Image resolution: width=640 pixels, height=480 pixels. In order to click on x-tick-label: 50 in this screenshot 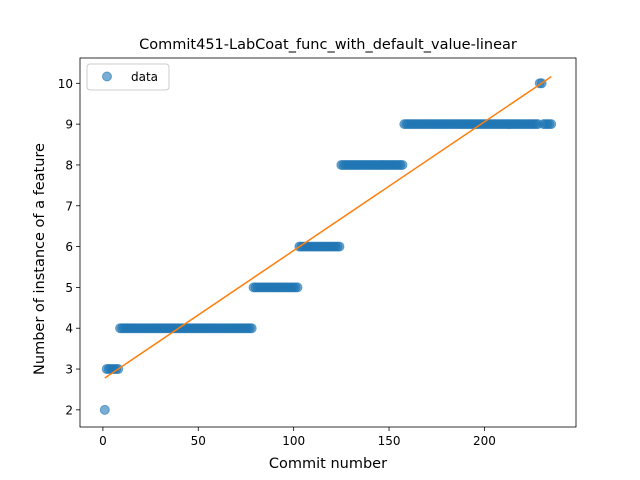, I will do `click(198, 441)`.